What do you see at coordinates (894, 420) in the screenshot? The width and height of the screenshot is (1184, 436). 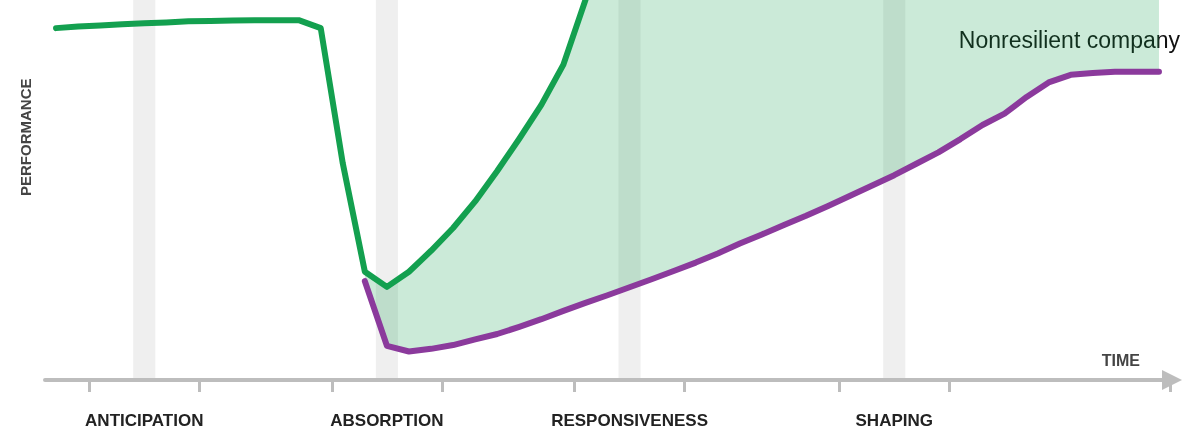 I see `x-tick-label: SHAPING` at bounding box center [894, 420].